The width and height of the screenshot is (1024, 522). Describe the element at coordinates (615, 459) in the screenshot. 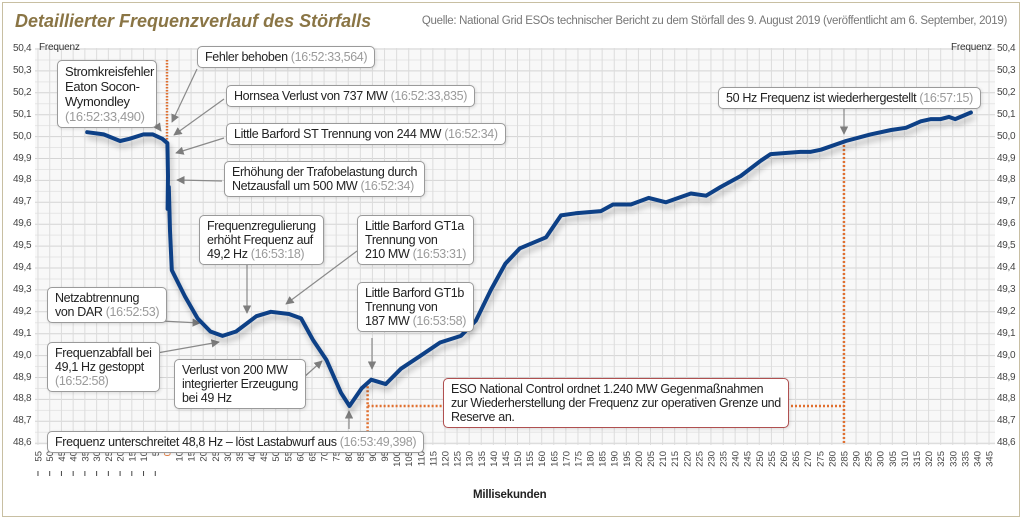

I see `x-tick-label: 190` at that location.